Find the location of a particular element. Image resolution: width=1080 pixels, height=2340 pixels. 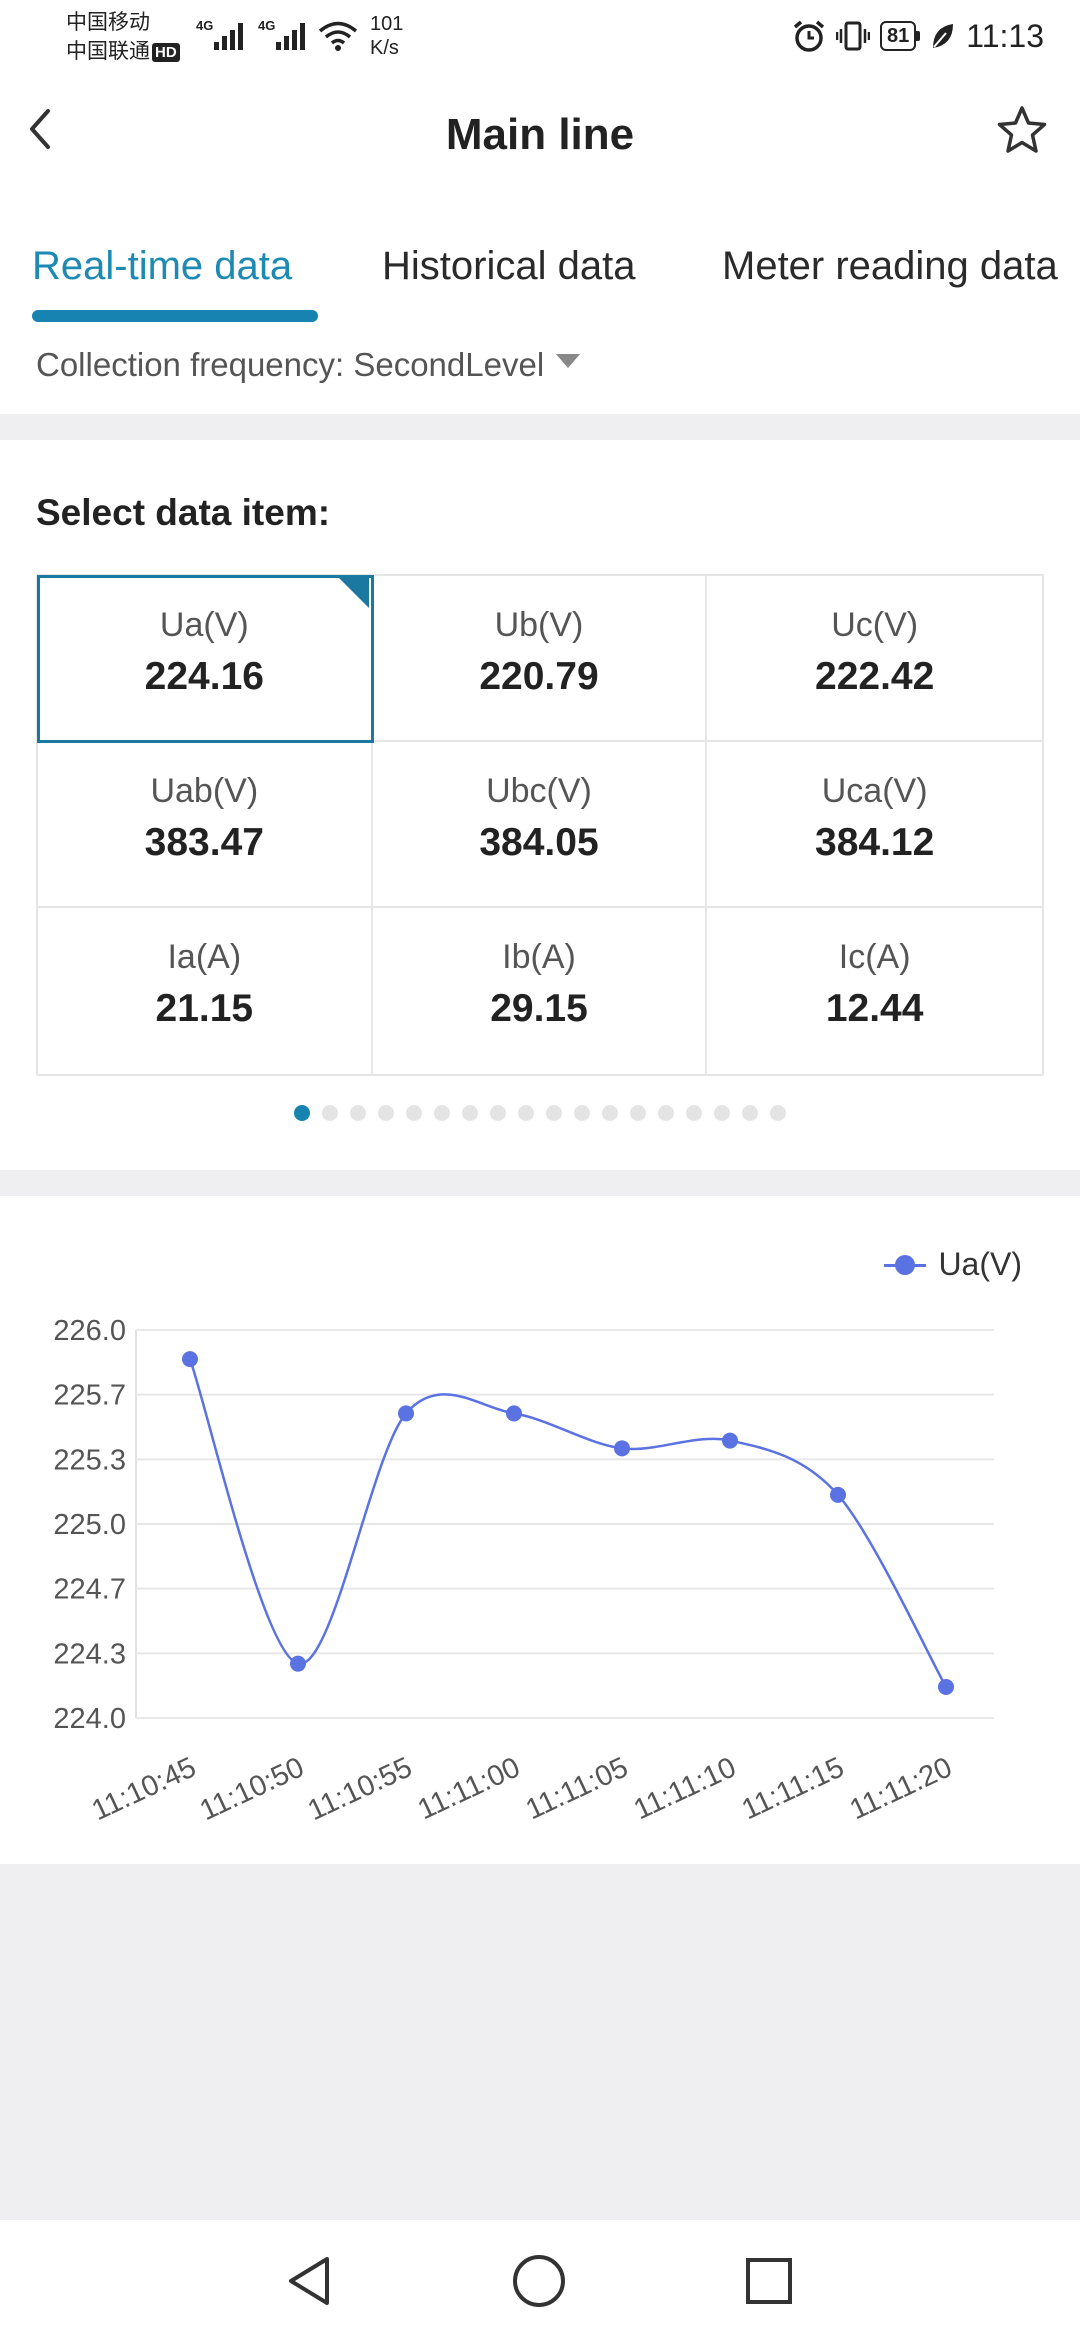

circle-home-icon is located at coordinates (539, 2281).